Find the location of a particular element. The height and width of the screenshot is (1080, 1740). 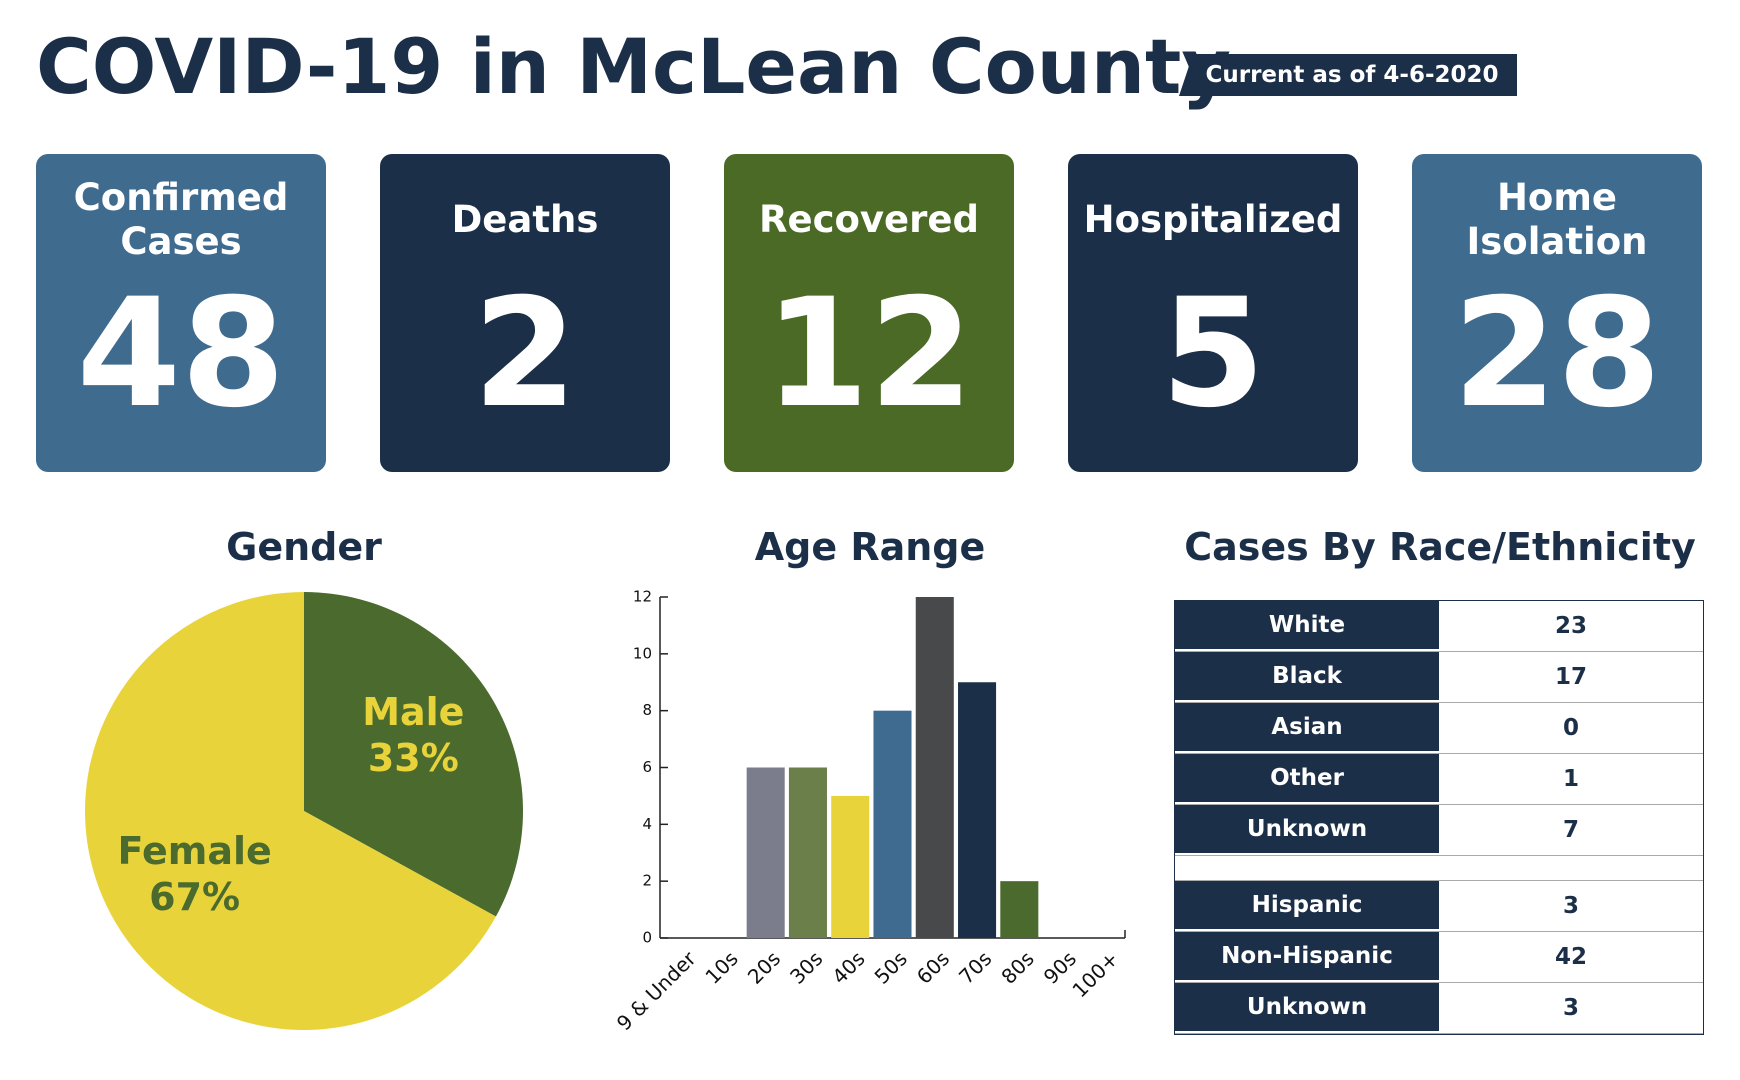

table-row: Black 17 is located at coordinates (1439, 677).